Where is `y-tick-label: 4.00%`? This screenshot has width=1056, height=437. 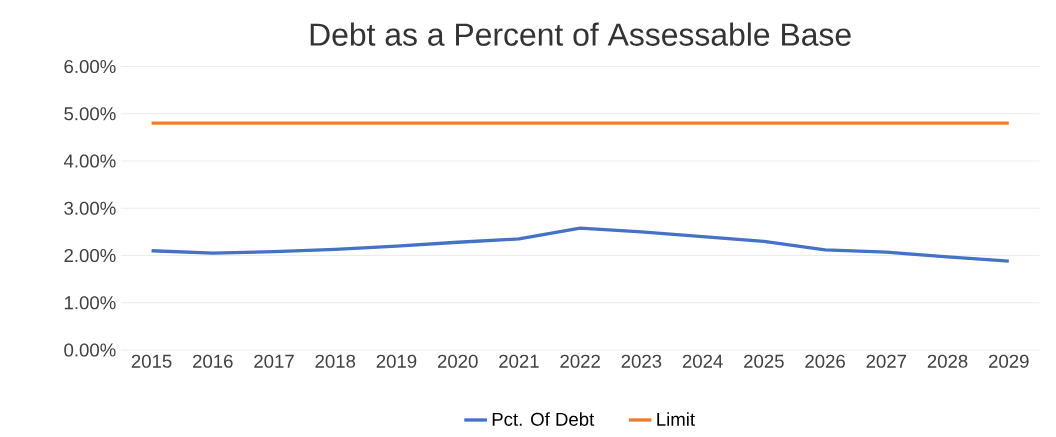
y-tick-label: 4.00% is located at coordinates (89, 161).